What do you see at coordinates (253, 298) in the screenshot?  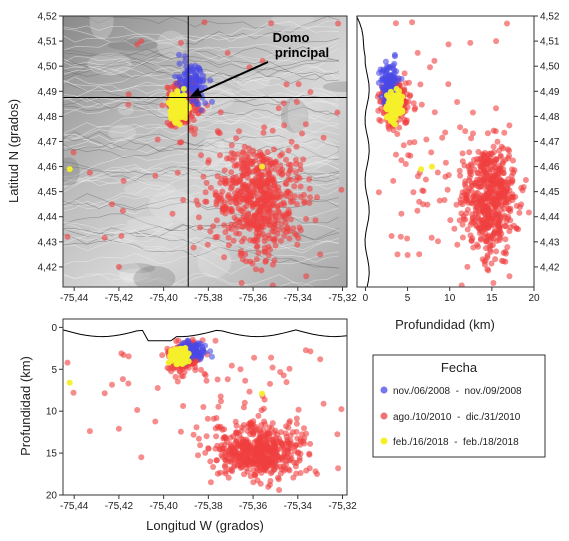 I see `x-tick-label: -75,36` at bounding box center [253, 298].